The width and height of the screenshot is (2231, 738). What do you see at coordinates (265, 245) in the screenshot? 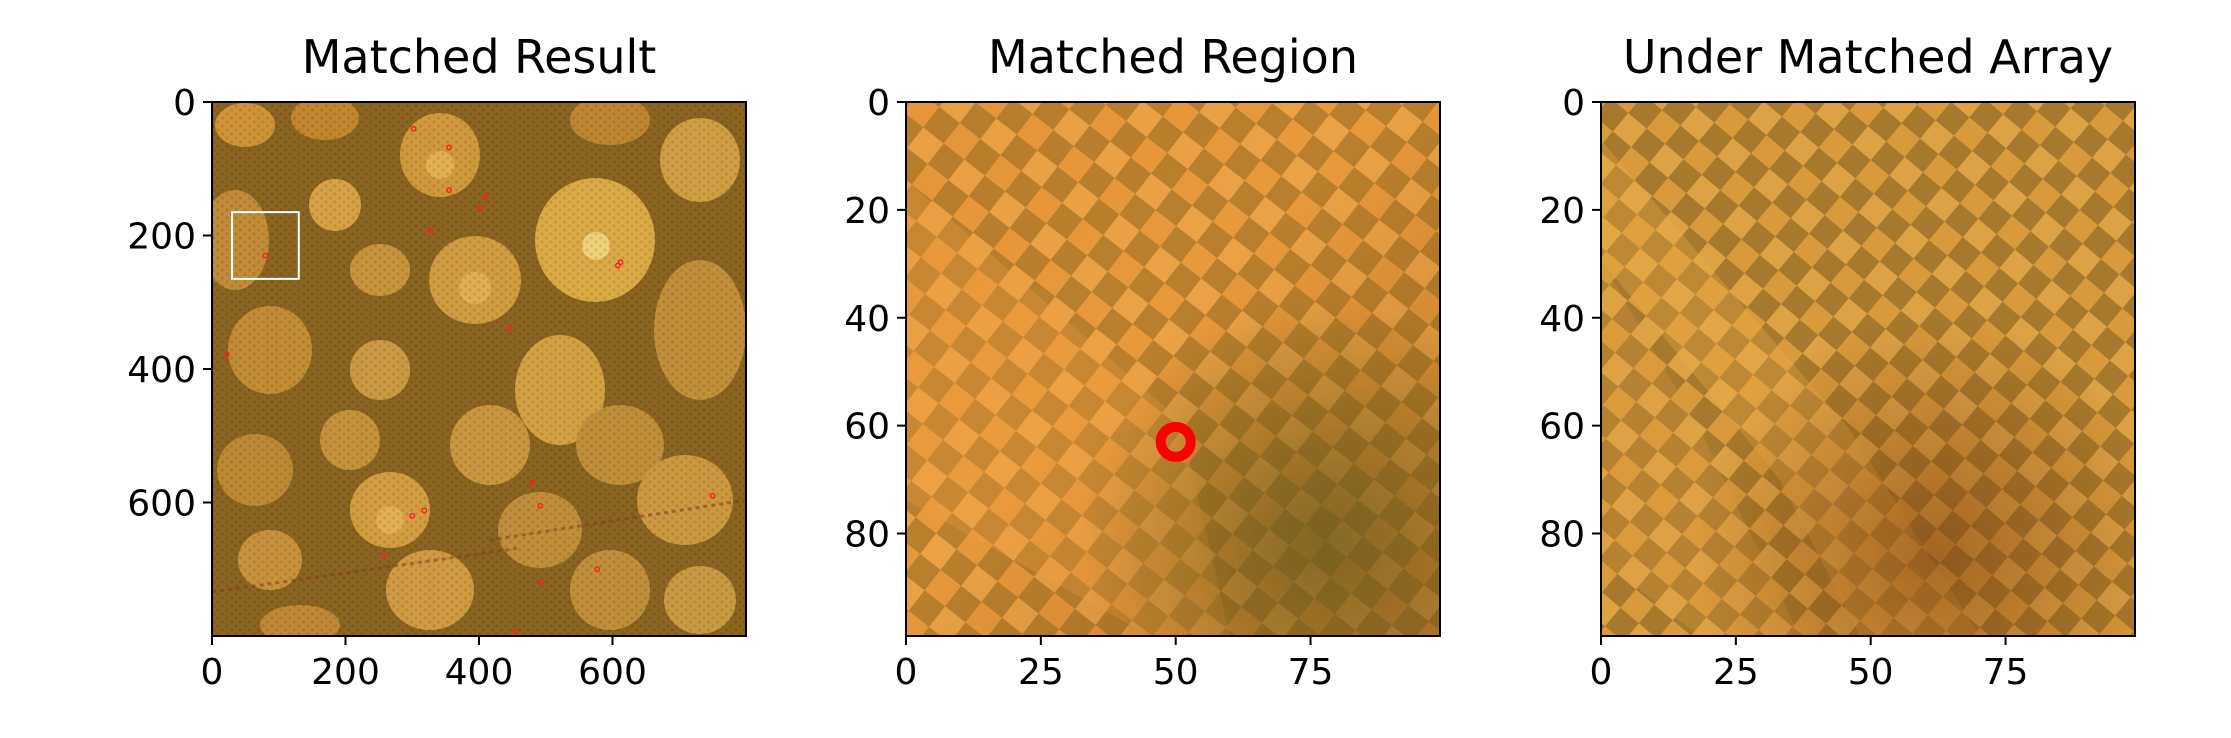
I see `match-box` at bounding box center [265, 245].